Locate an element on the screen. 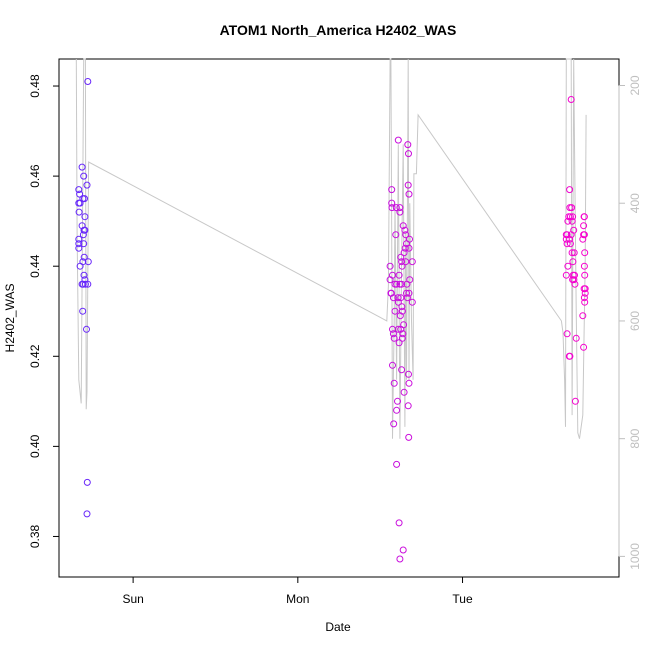 The image size is (650, 650). x-tick-label: Tue is located at coordinates (462, 599).